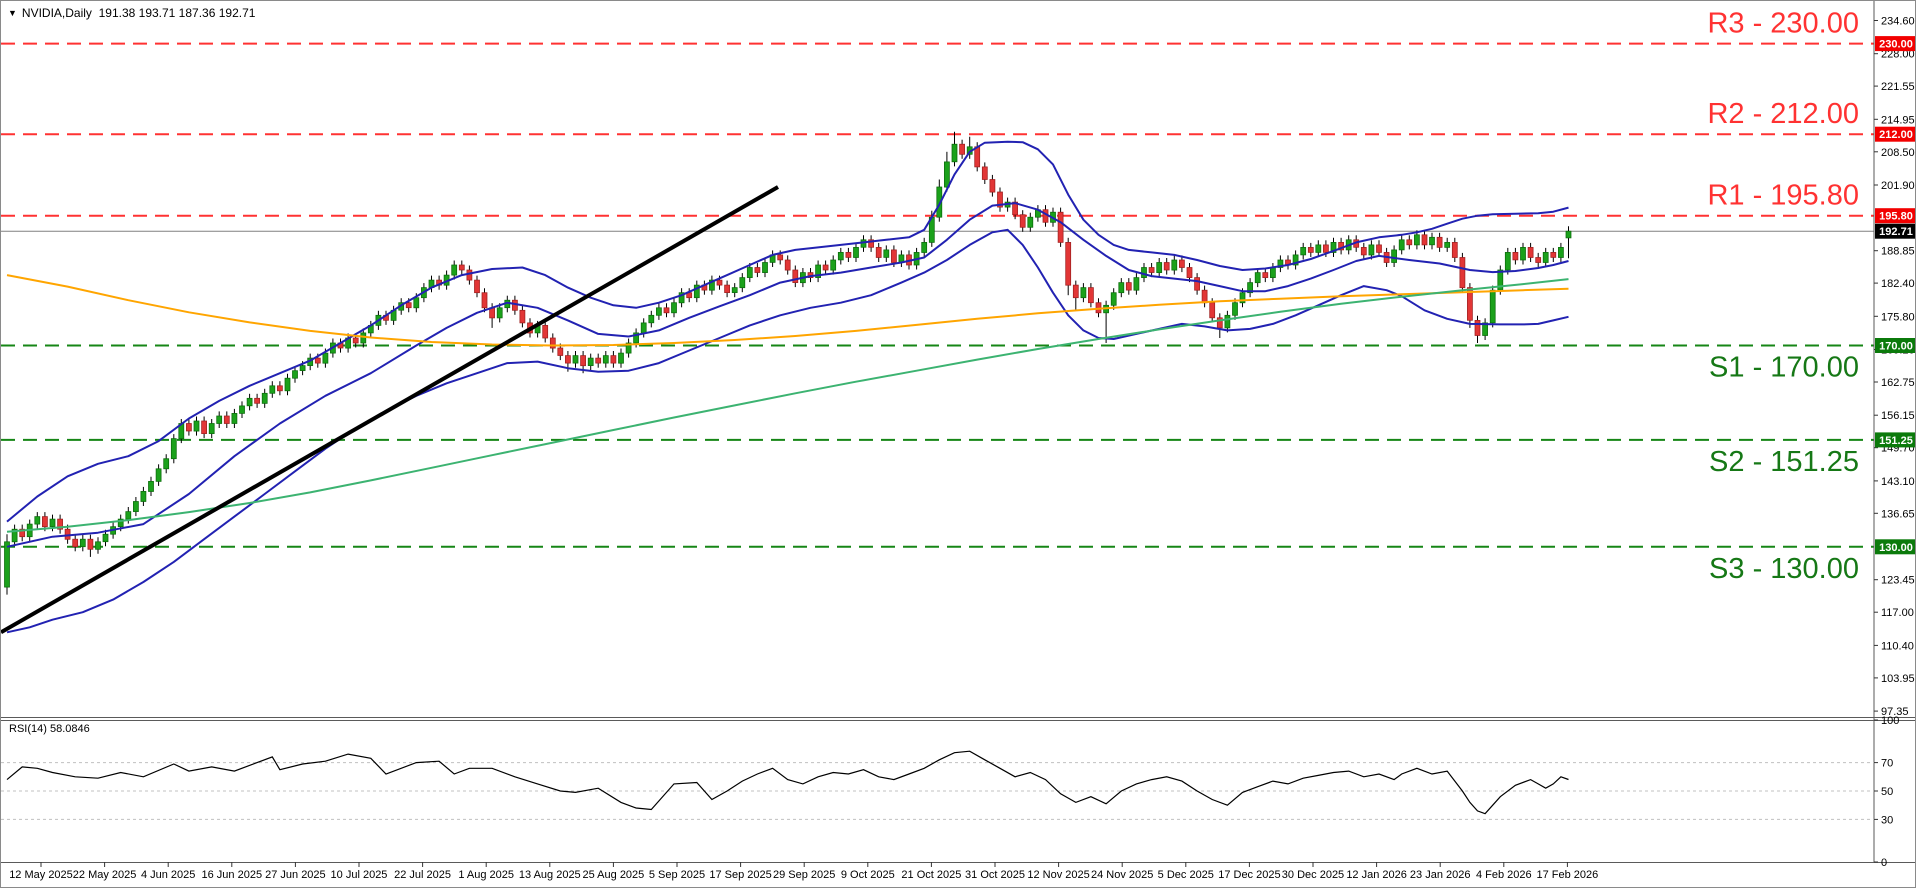 This screenshot has height=888, width=1916. Describe the element at coordinates (1783, 24) in the screenshot. I see `level-label-r3: R3 - 230.00` at that location.